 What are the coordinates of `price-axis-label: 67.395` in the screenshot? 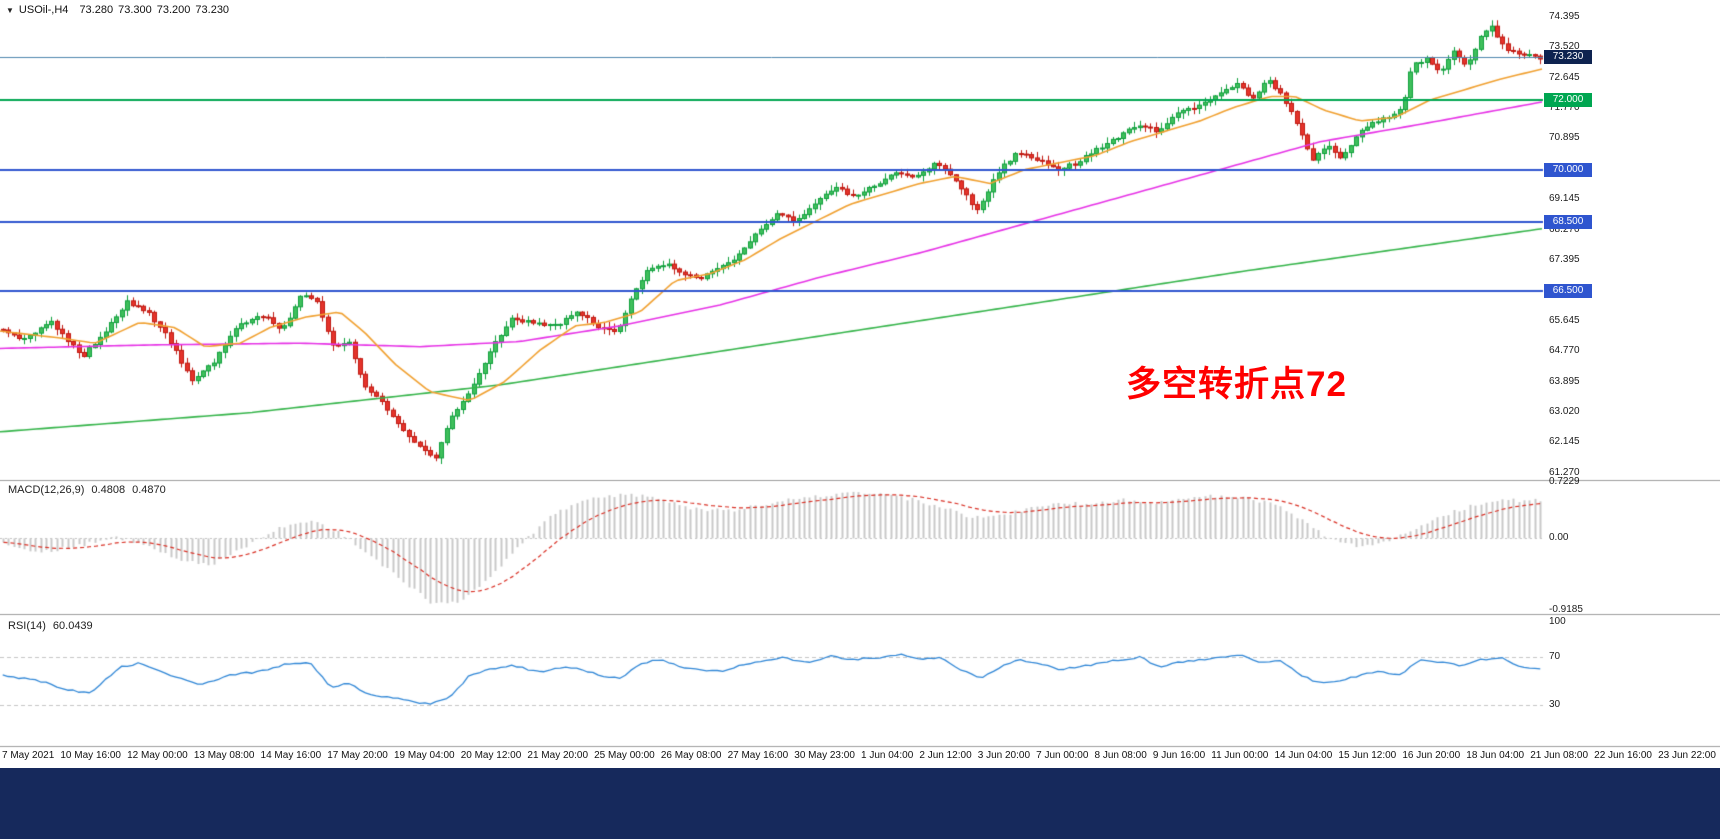 It's located at (1564, 260).